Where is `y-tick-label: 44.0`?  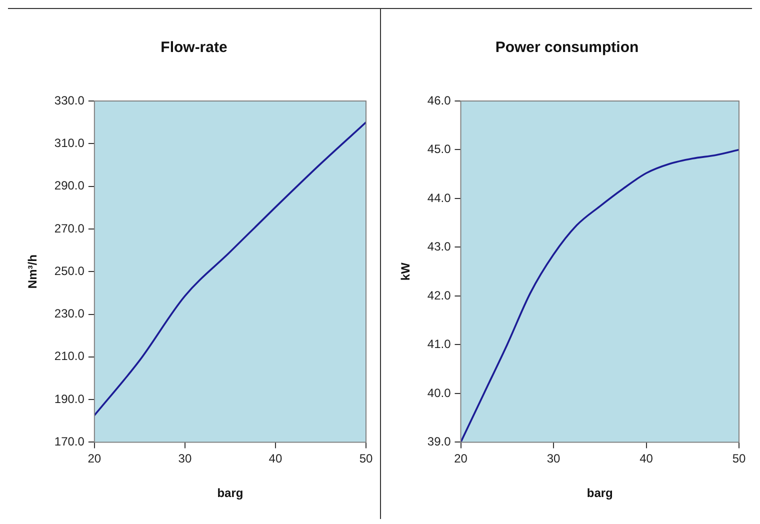
y-tick-label: 44.0 is located at coordinates (439, 197).